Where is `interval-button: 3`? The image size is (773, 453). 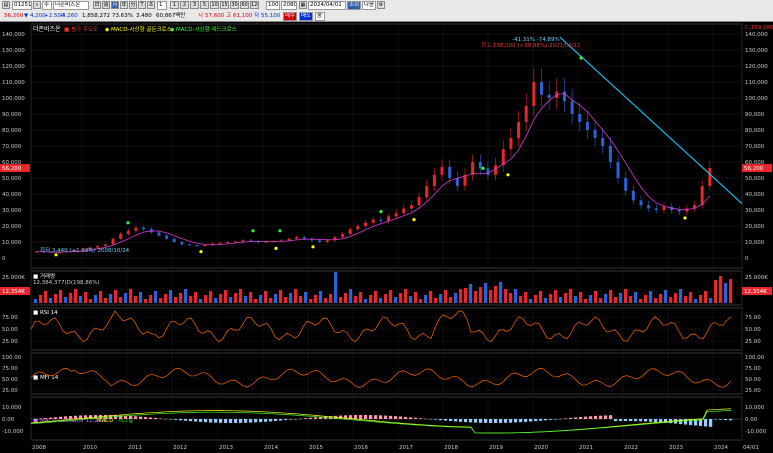
interval-button: 3 is located at coordinates (194, 5).